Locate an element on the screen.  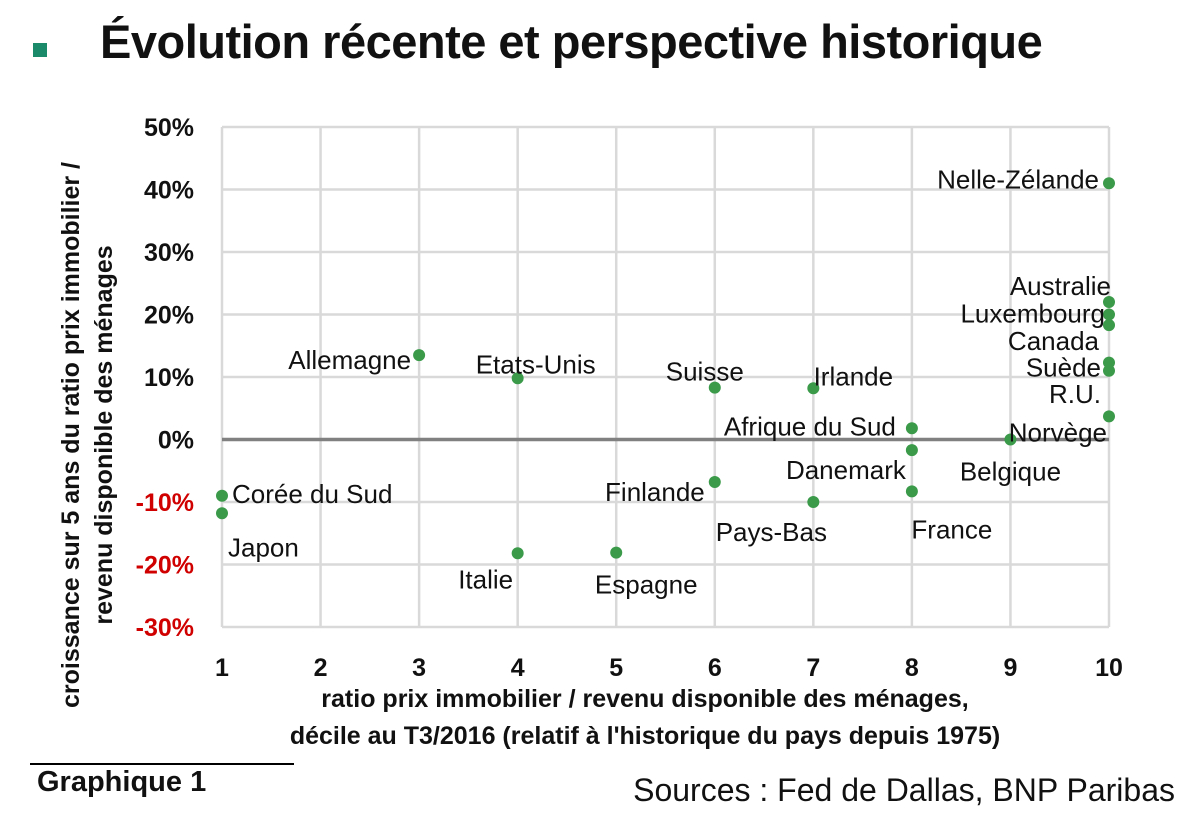
point-label: Canada is located at coordinates (1054, 341).